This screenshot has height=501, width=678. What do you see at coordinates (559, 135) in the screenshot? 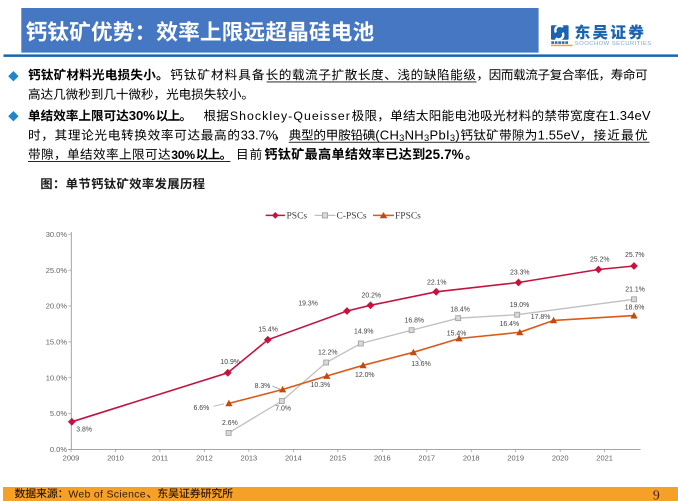
I see `svg-text: 1.55eV` at bounding box center [559, 135].